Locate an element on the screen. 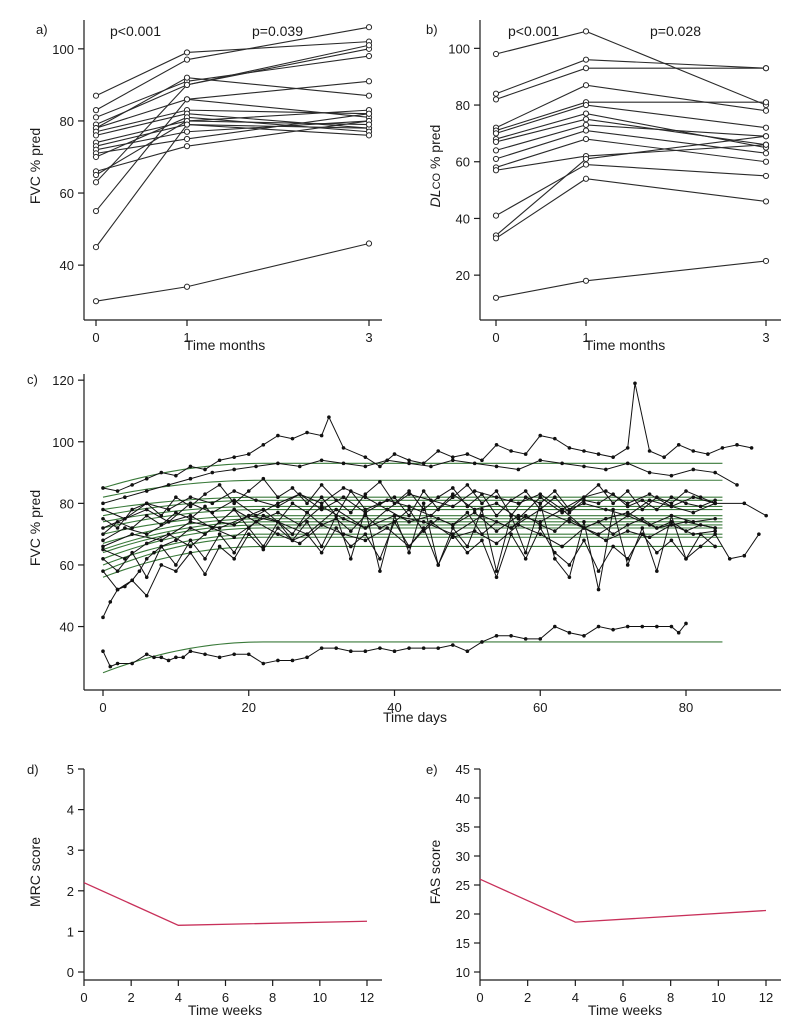 The image size is (802, 1026). panel-label: a) is located at coordinates (42, 29).